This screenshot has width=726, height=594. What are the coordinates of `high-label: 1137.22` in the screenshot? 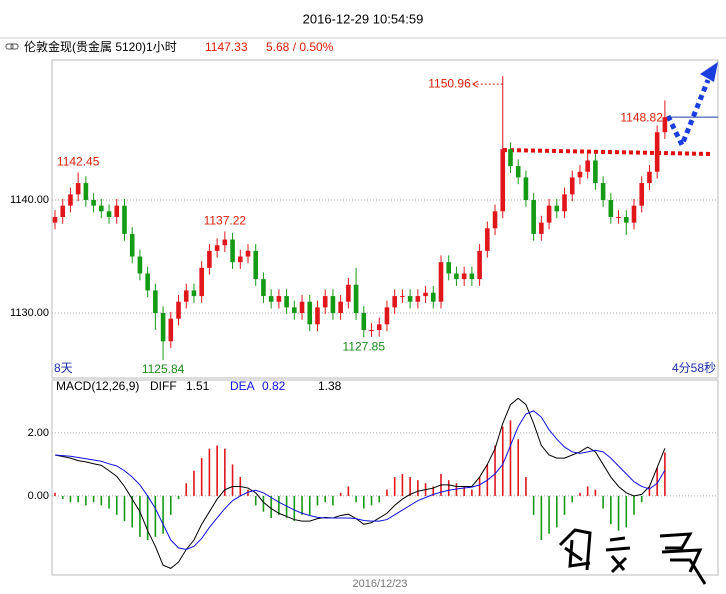 It's located at (225, 221).